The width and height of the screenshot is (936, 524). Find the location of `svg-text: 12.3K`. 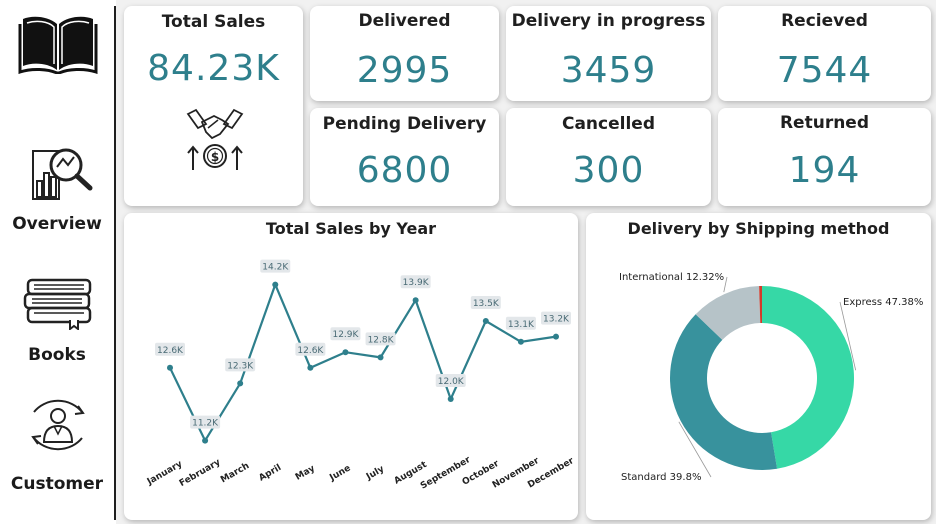

svg-text: 12.3K is located at coordinates (240, 366).